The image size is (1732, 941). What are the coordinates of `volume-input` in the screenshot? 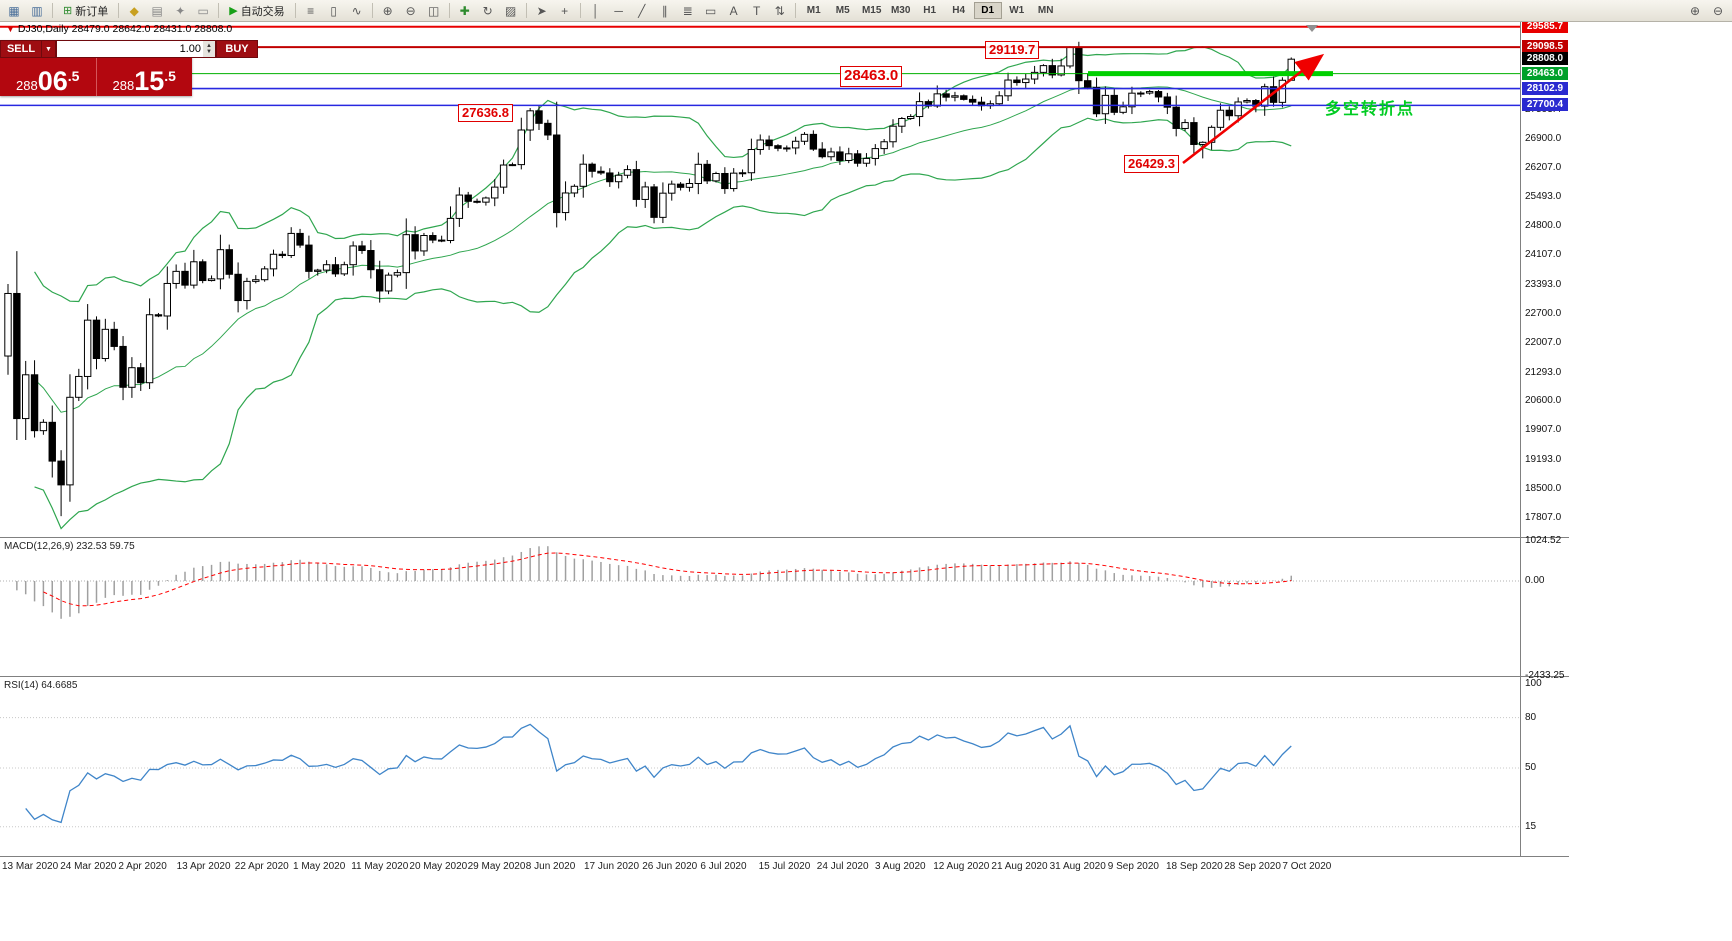 It's located at (130, 49).